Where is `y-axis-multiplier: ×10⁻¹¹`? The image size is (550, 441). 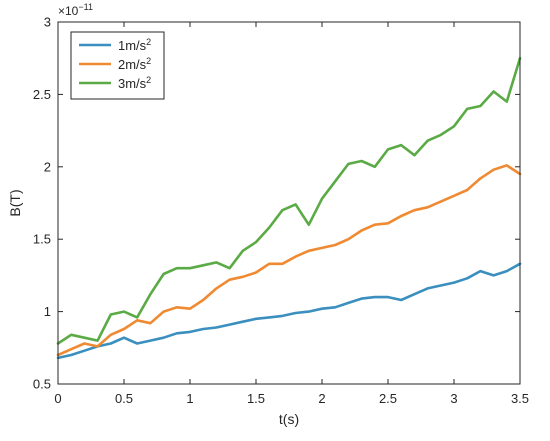
y-axis-multiplier: ×10⁻¹¹ is located at coordinates (75, 10).